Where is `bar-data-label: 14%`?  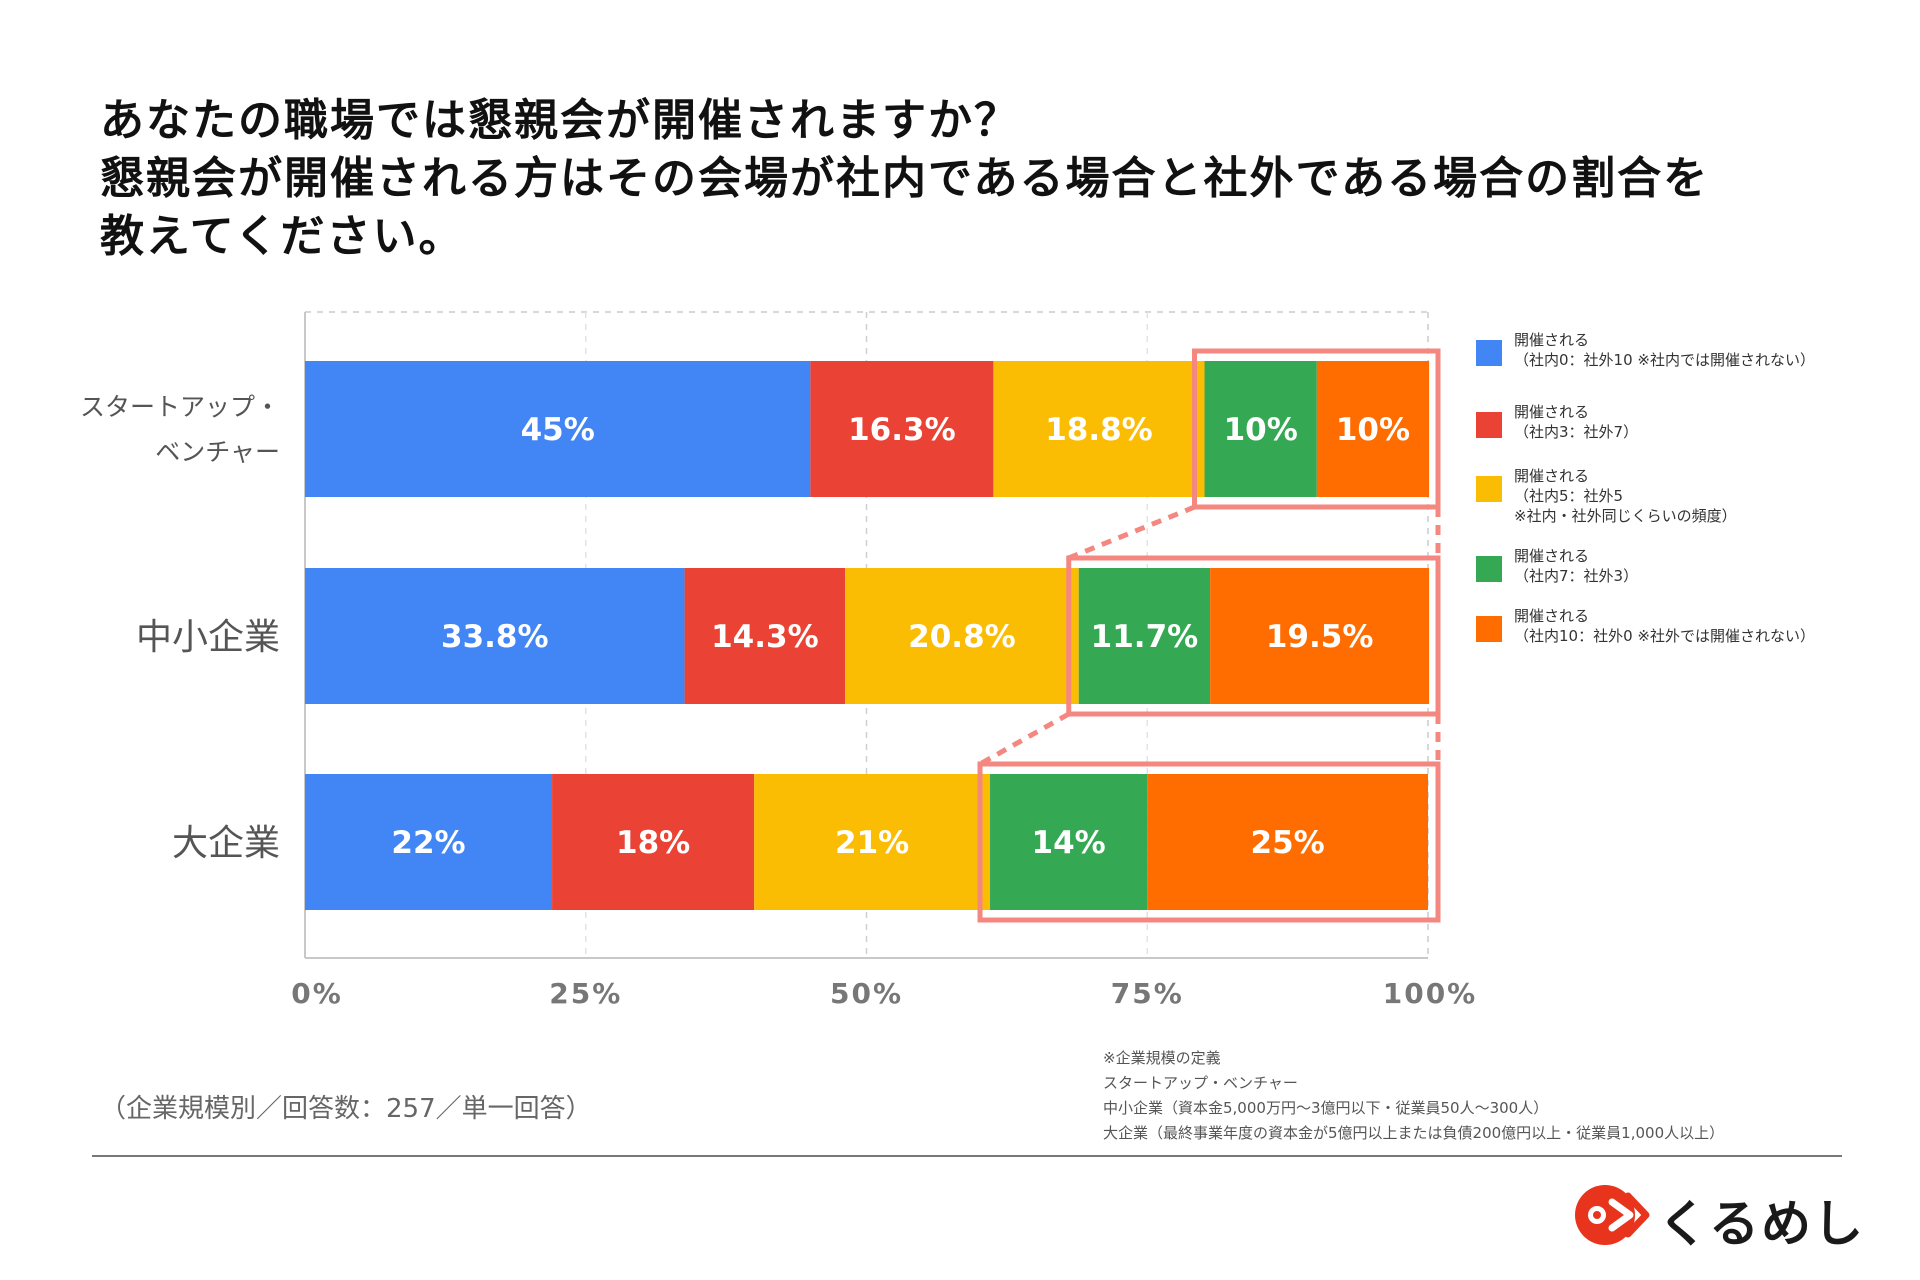 bar-data-label: 14% is located at coordinates (1069, 843).